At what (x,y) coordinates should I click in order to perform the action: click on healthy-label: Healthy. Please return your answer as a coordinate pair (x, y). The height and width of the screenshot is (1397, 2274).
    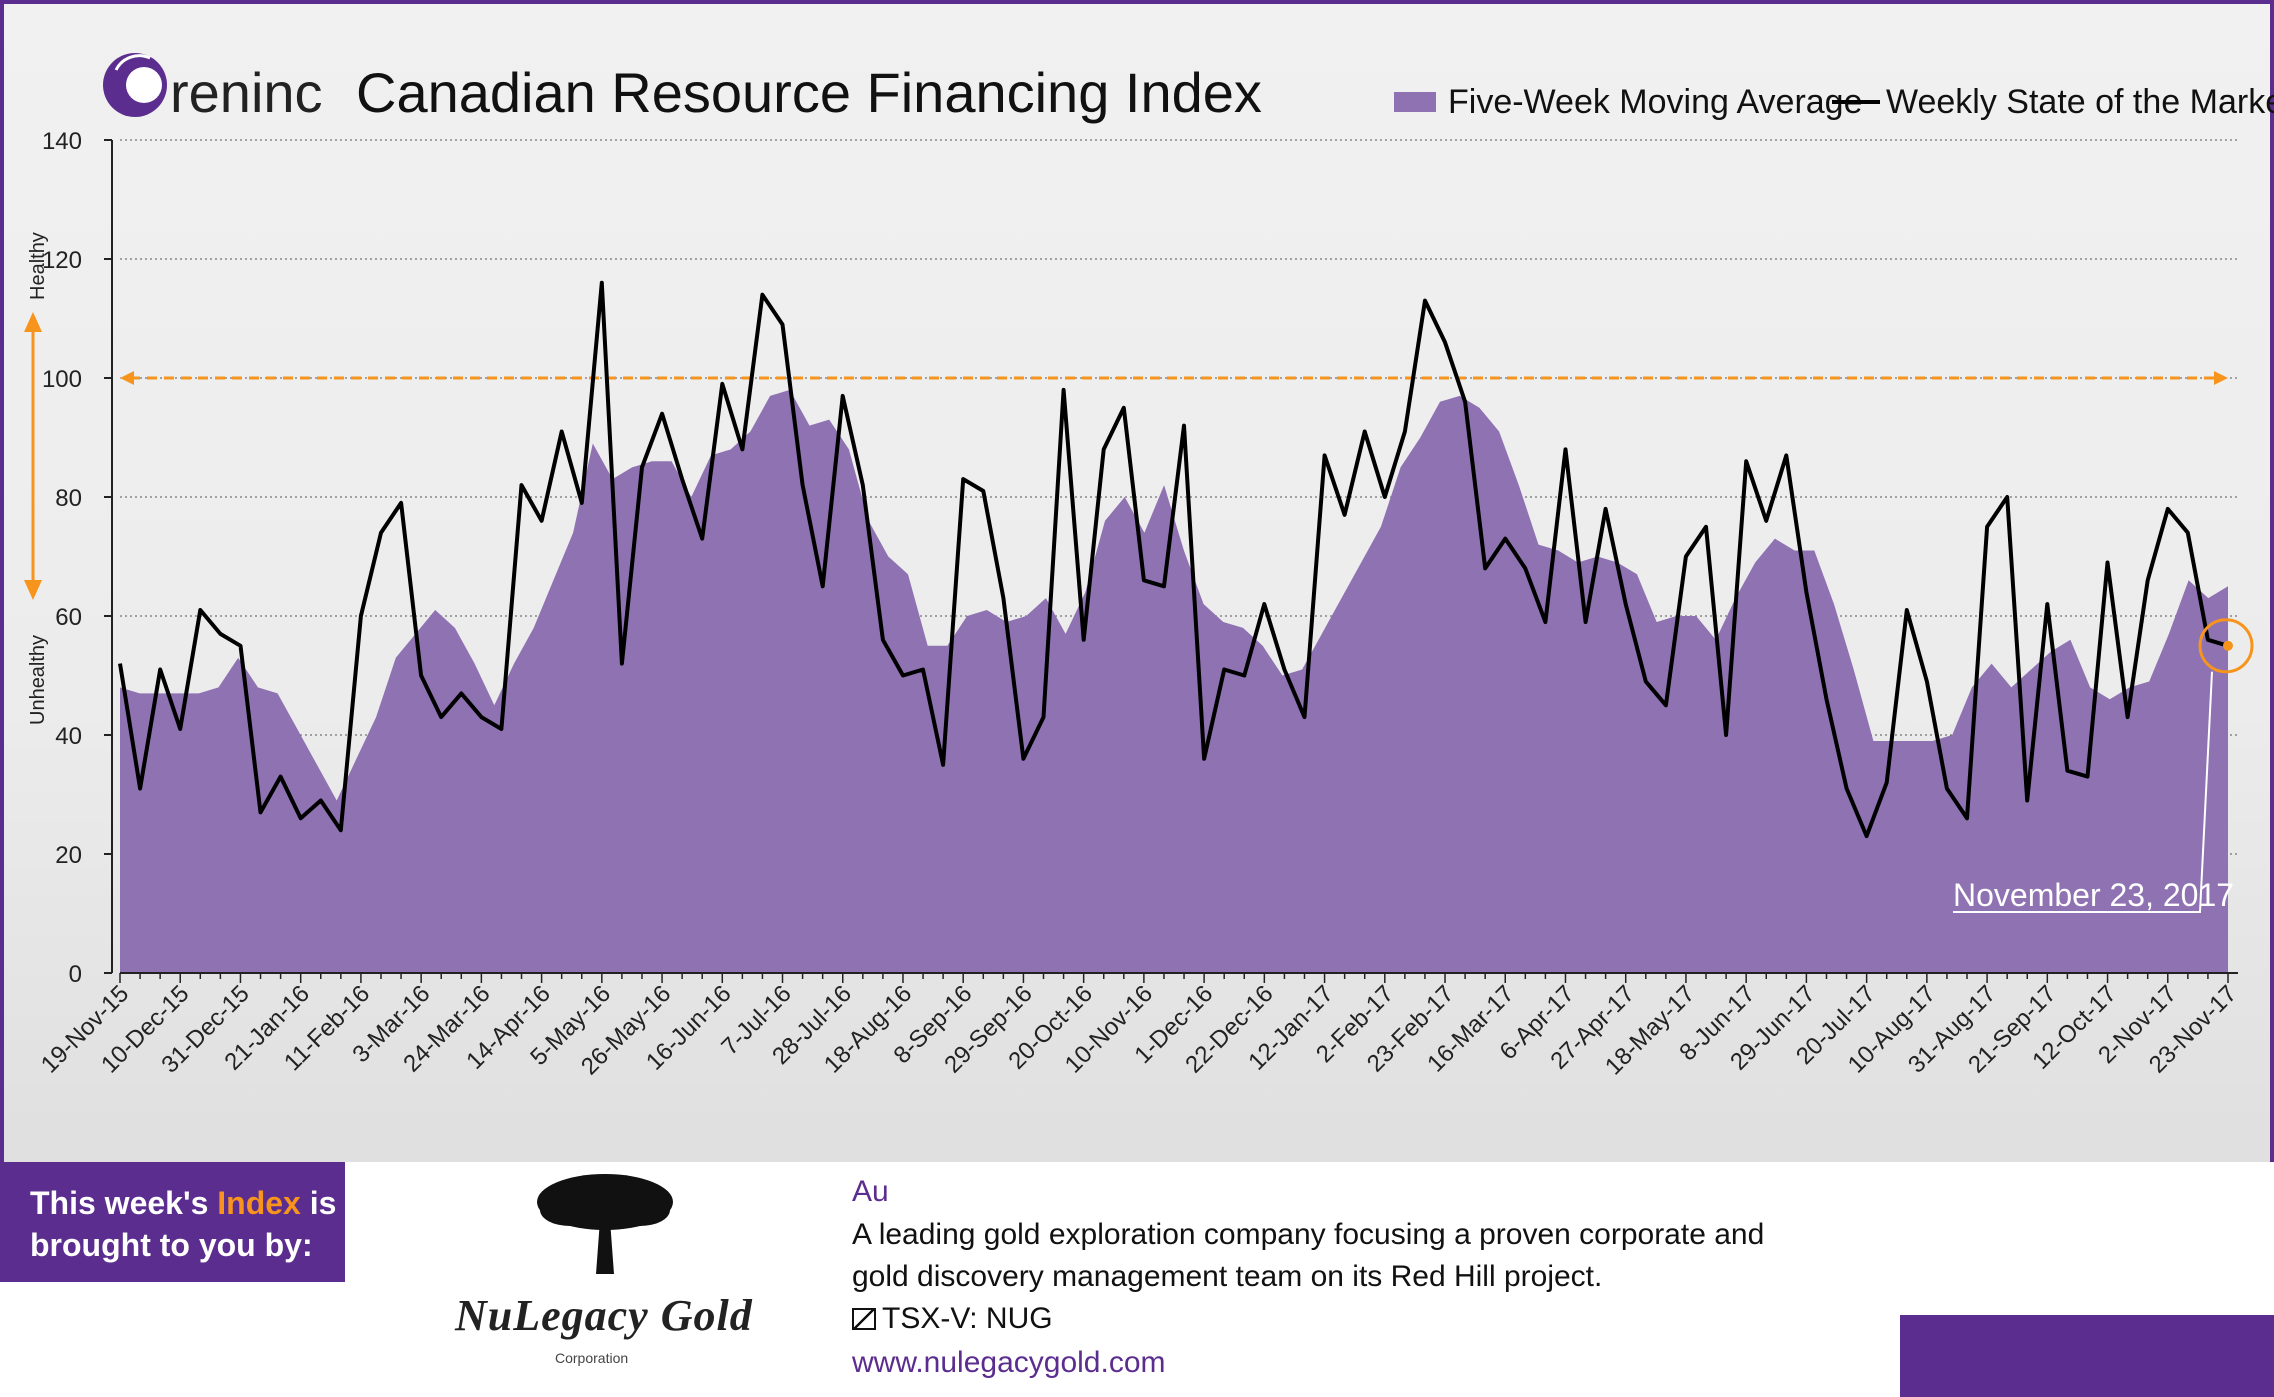
    Looking at the image, I should click on (38, 266).